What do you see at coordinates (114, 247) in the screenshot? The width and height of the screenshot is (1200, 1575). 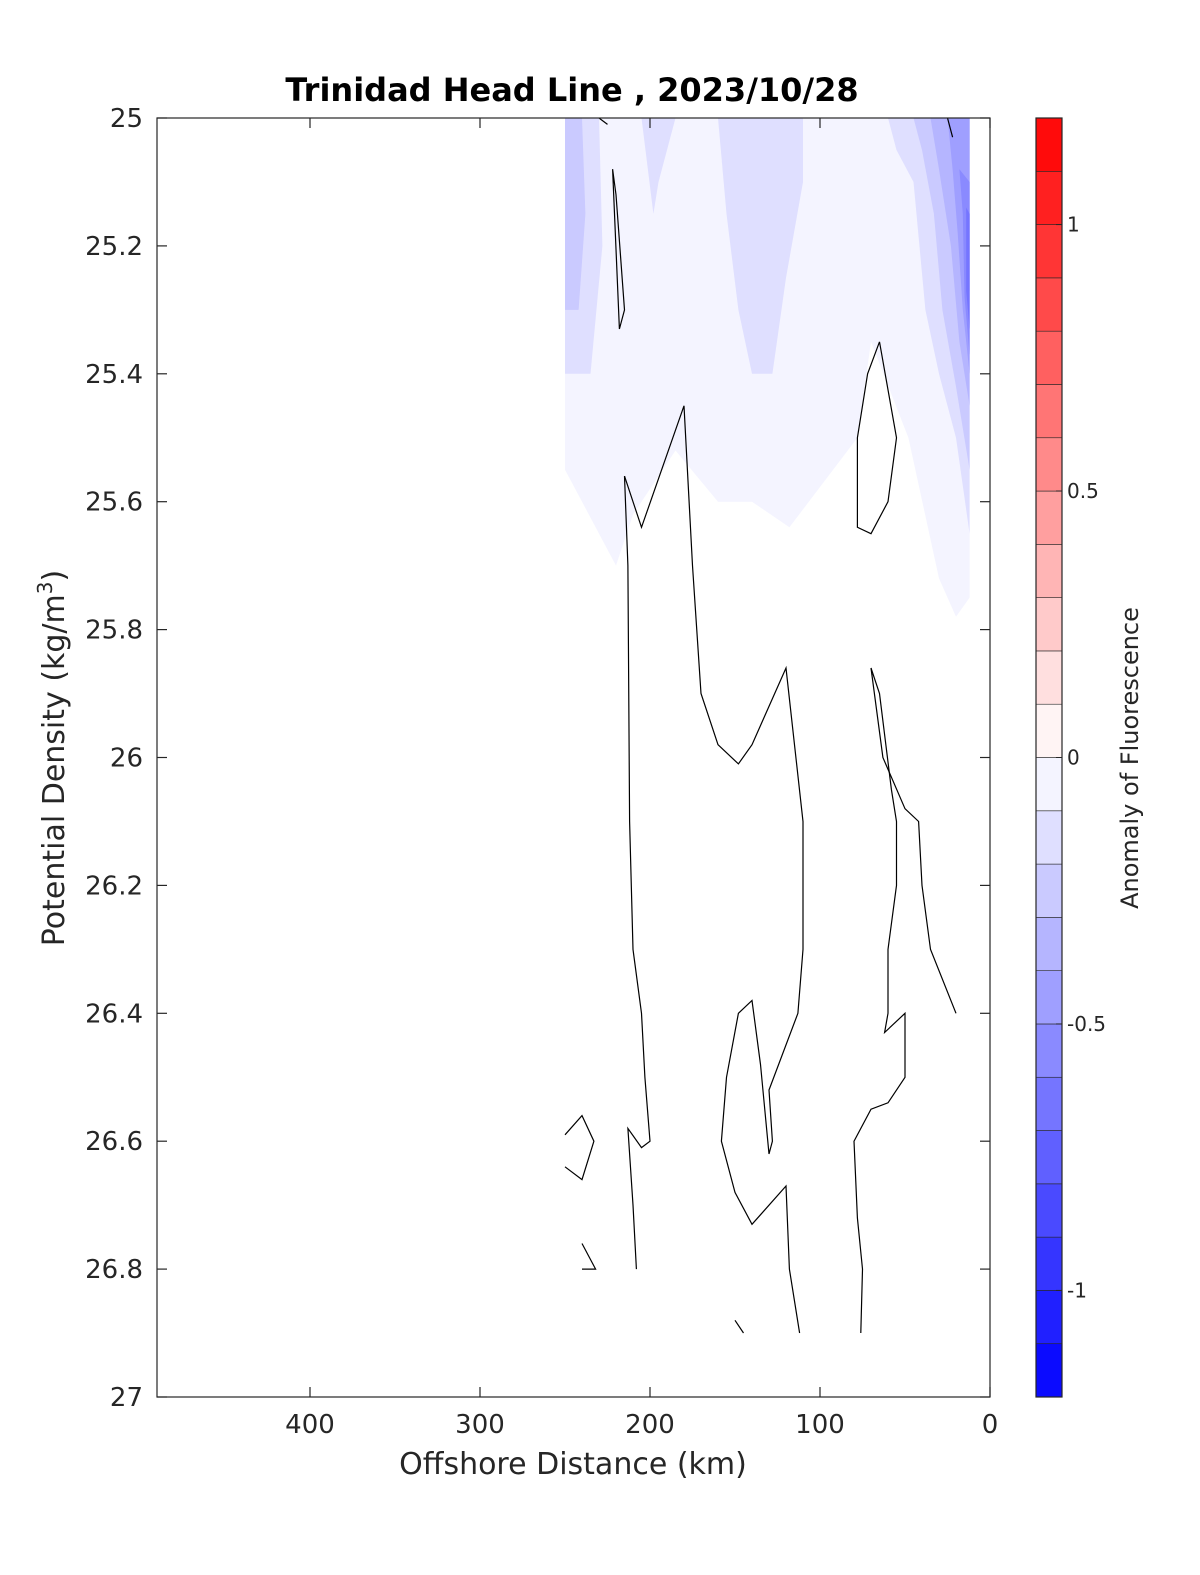 I see `y-tick-label: 25.2` at bounding box center [114, 247].